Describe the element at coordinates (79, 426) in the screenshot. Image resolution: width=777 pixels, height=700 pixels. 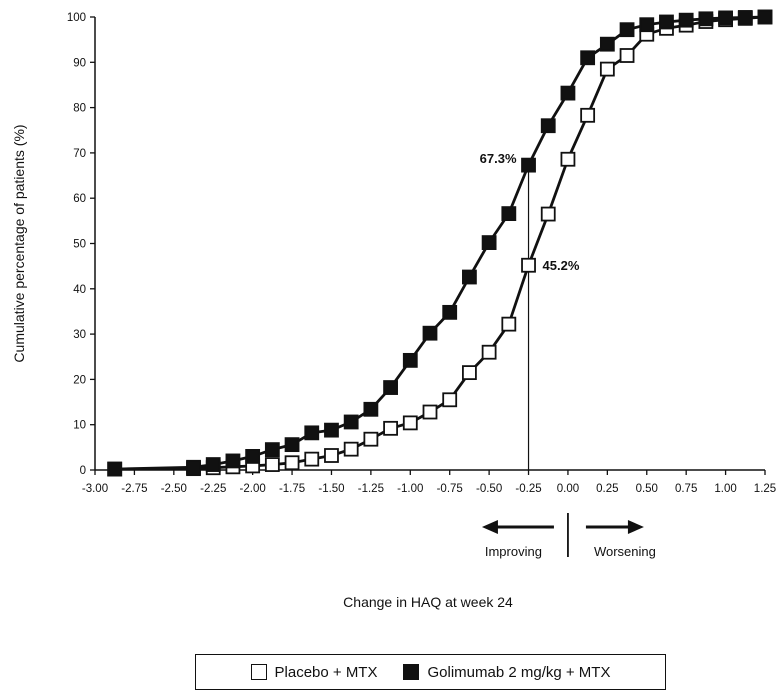
I see `y-tick-label: 10` at that location.